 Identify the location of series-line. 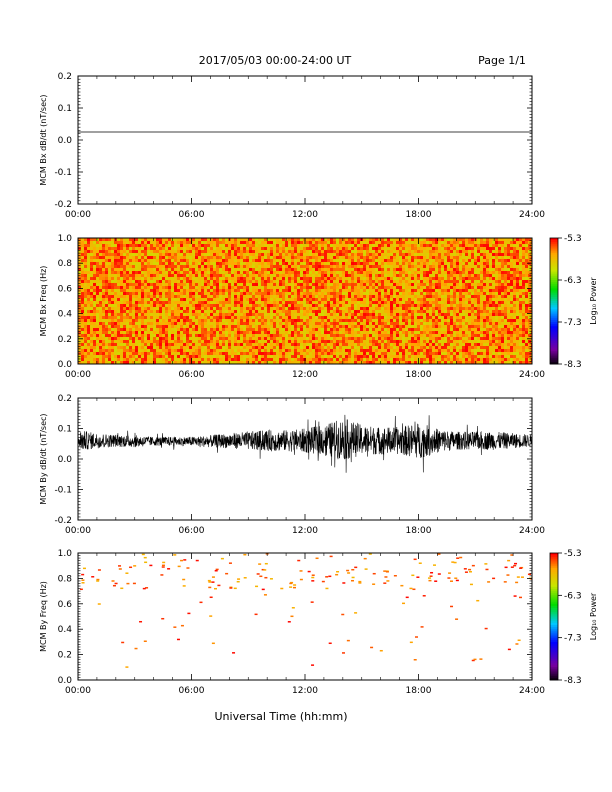
(305, 443).